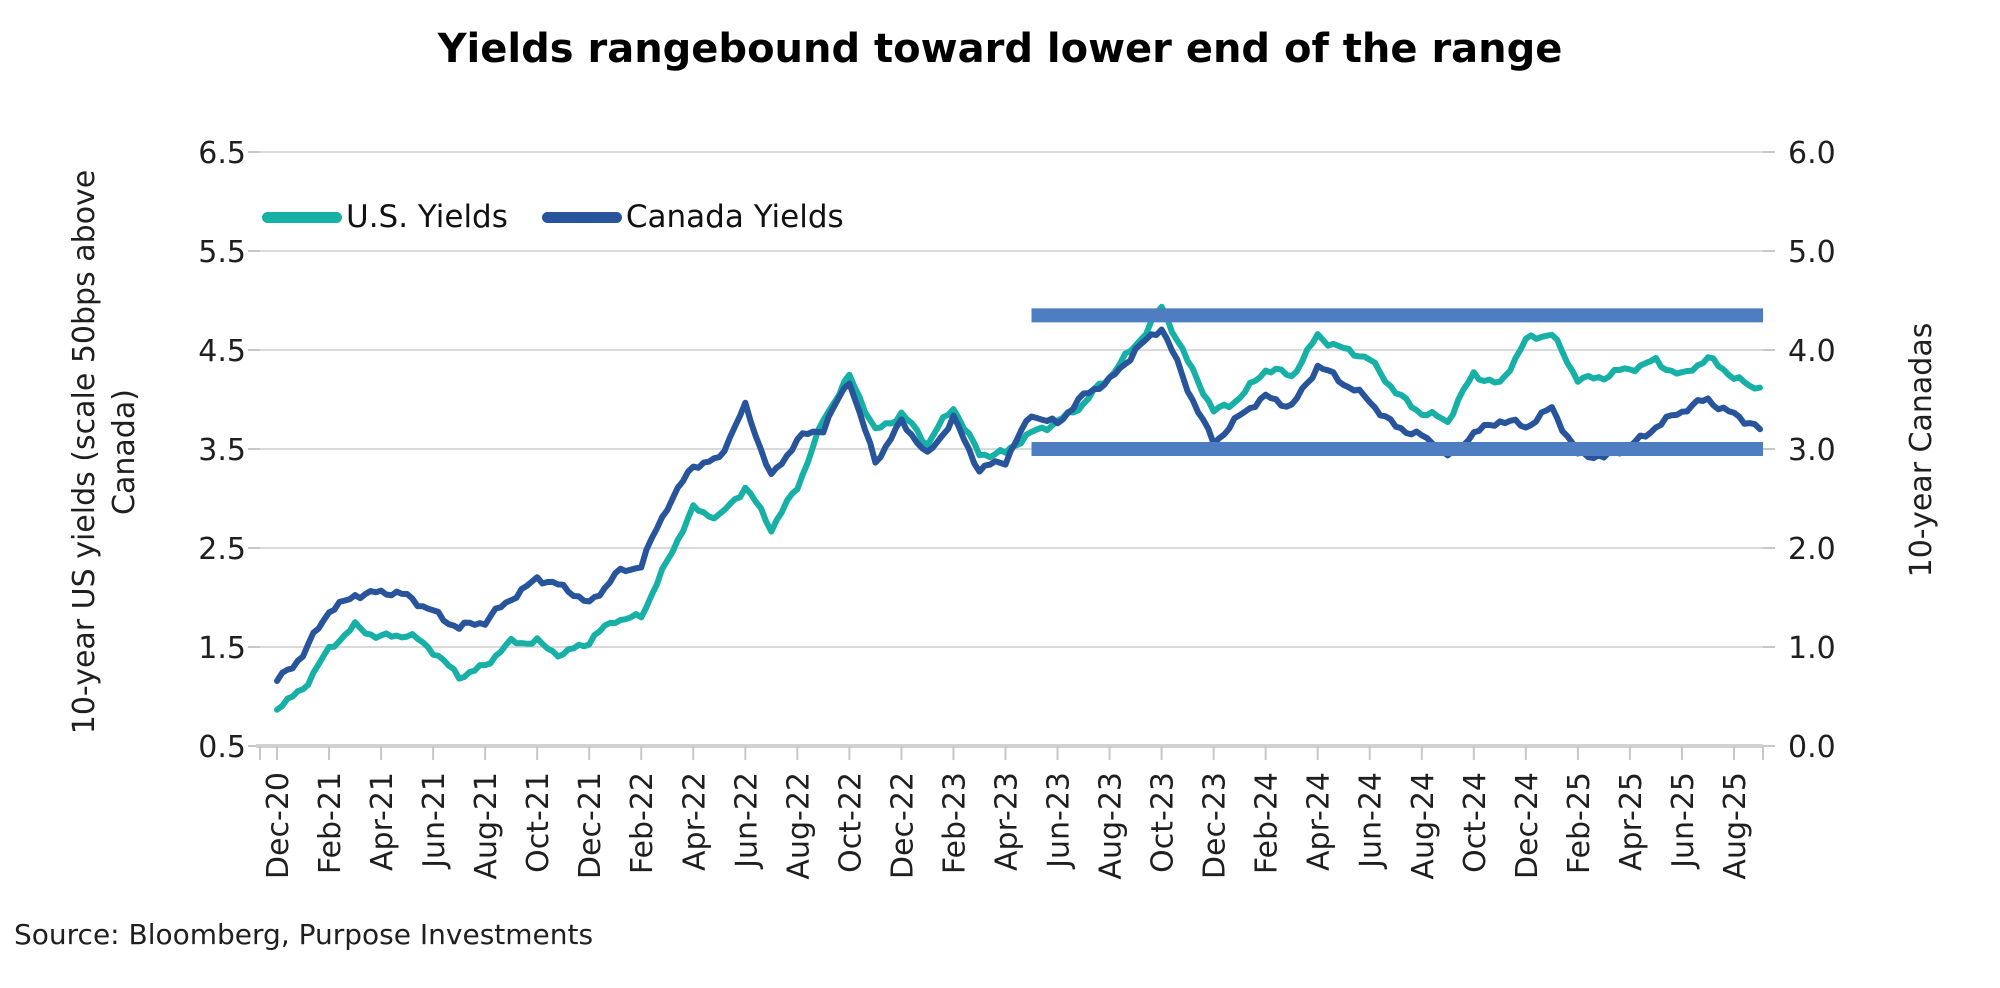 The width and height of the screenshot is (2000, 988). Describe the element at coordinates (486, 826) in the screenshot. I see `x-tick-label: Aug-21` at that location.